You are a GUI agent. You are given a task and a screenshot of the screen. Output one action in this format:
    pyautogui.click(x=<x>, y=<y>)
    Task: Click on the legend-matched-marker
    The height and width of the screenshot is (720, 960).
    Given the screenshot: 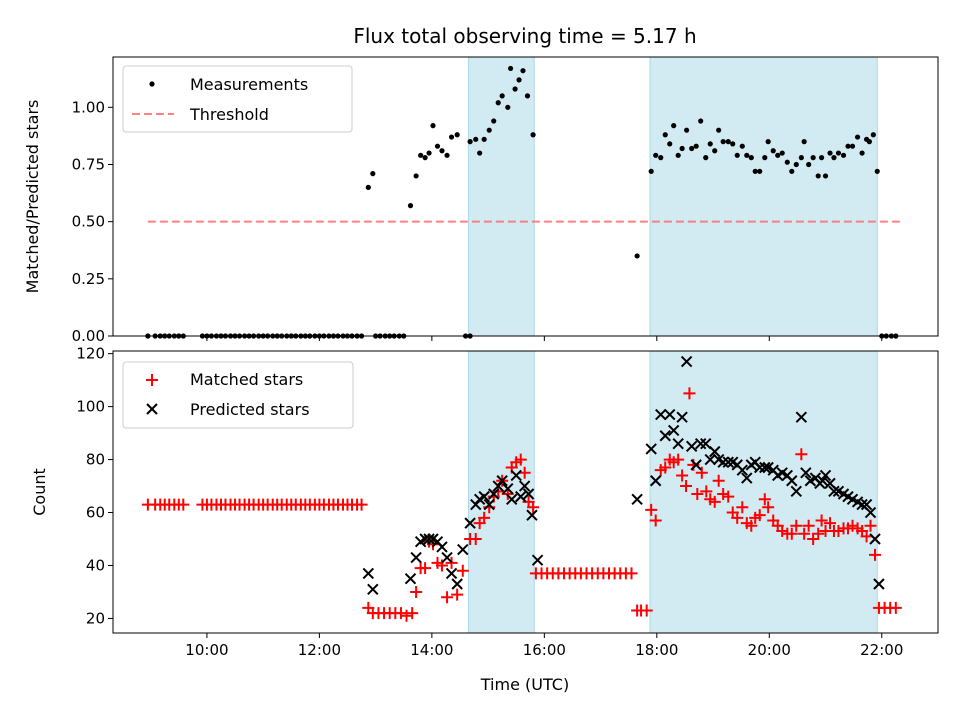 What is the action you would take?
    pyautogui.click(x=152, y=380)
    